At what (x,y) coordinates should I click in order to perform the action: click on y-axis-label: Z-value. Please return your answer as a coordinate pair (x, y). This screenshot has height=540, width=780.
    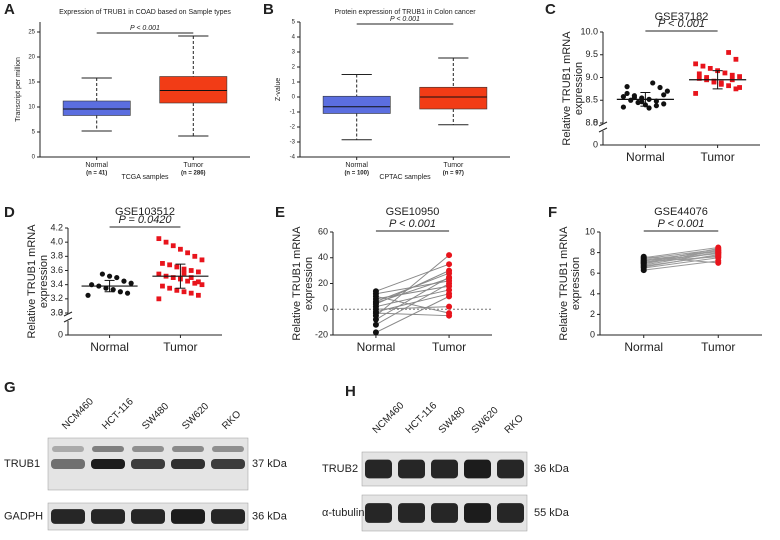
    Looking at the image, I should click on (278, 89).